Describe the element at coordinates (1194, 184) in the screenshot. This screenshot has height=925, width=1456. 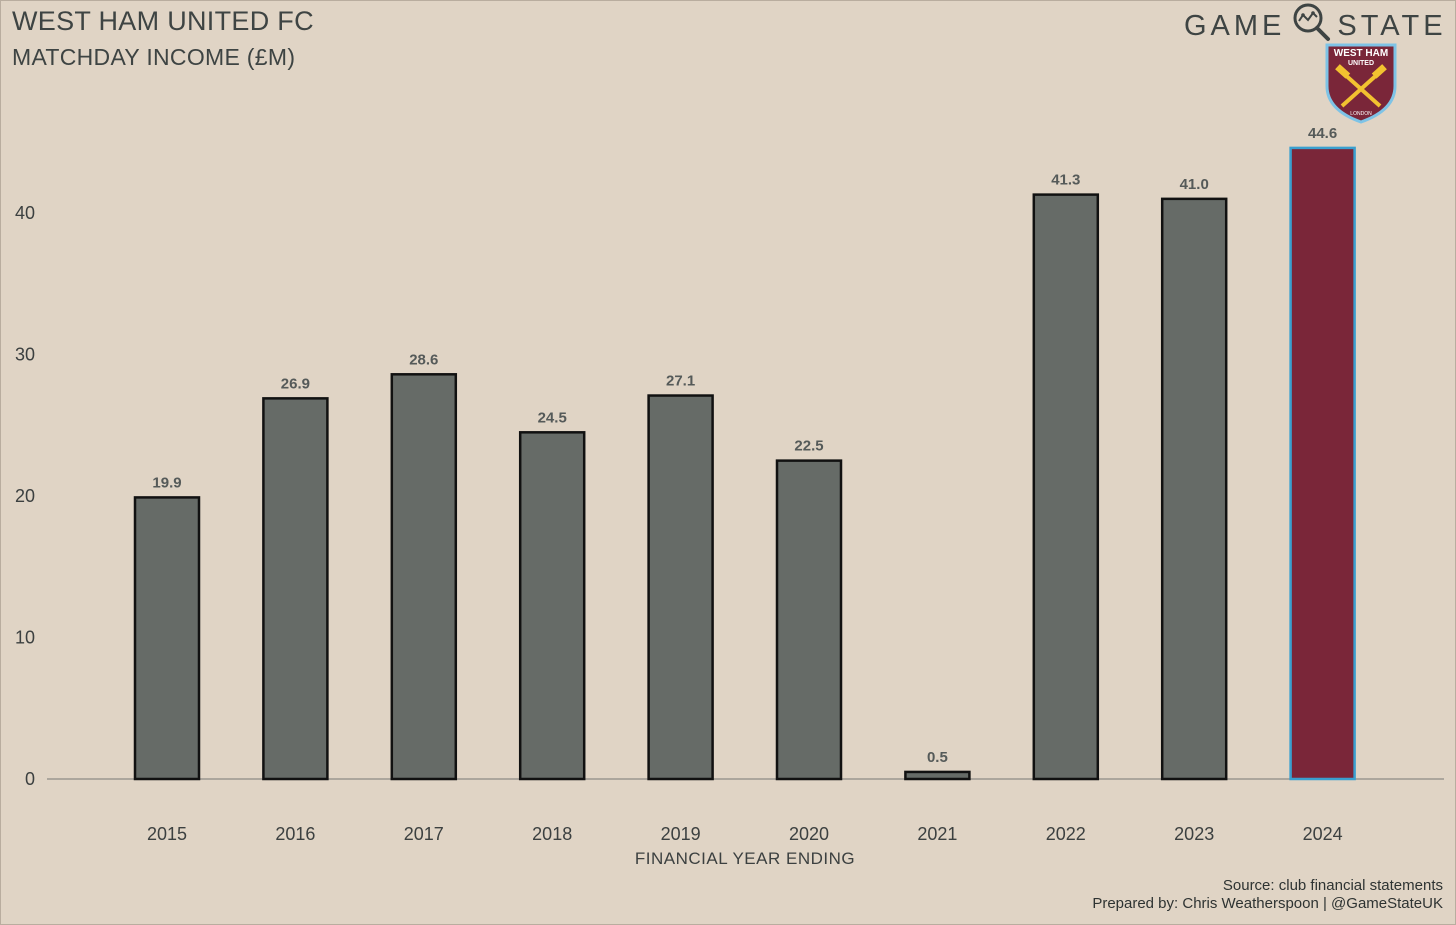
I see `data-label-2023: 41.0` at that location.